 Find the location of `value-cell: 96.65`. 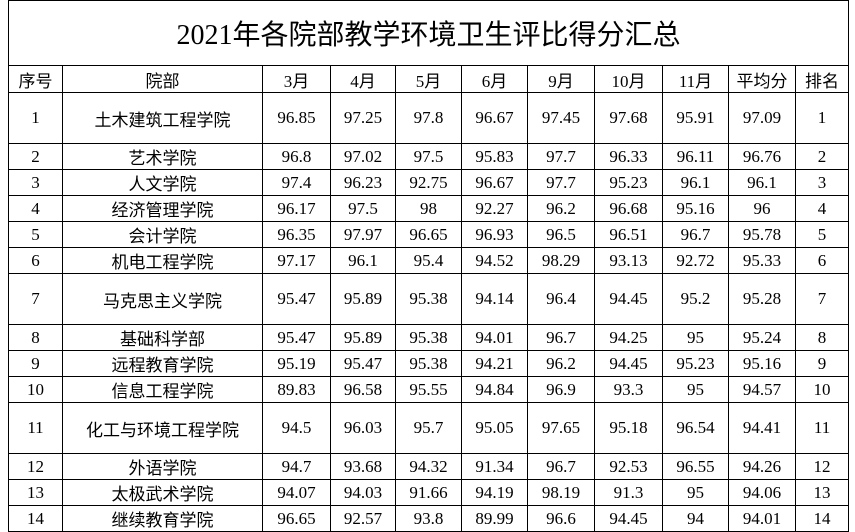

value-cell: 96.65 is located at coordinates (296, 518).